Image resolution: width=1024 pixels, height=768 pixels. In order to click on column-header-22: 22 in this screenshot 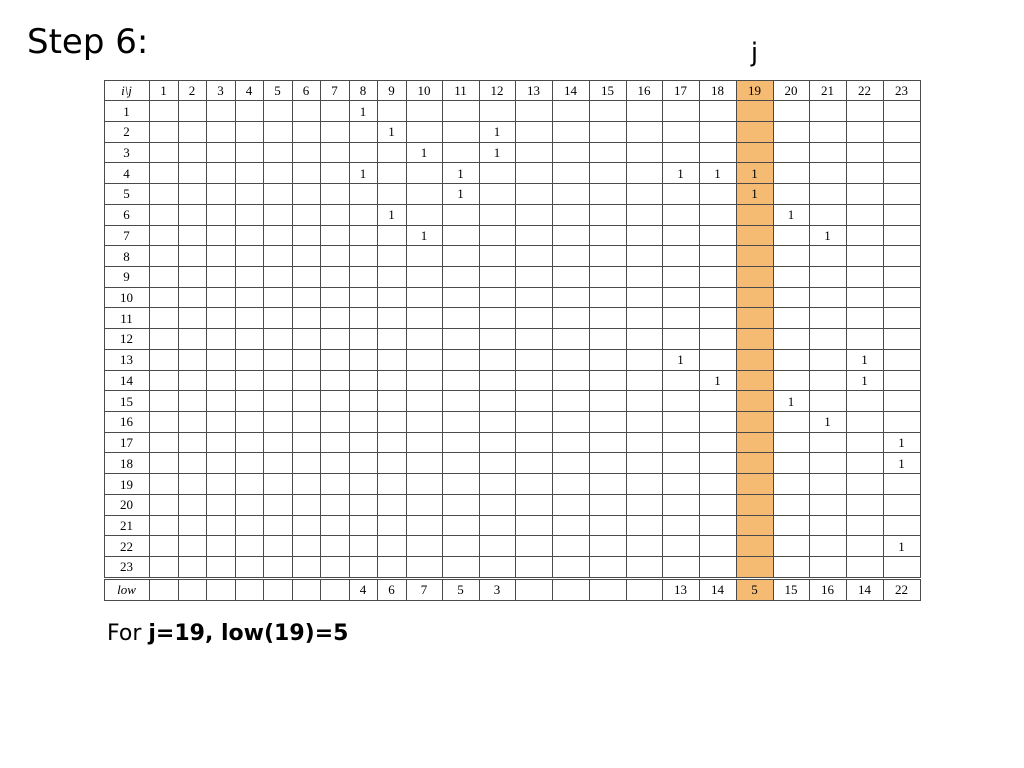, I will do `click(864, 90)`.